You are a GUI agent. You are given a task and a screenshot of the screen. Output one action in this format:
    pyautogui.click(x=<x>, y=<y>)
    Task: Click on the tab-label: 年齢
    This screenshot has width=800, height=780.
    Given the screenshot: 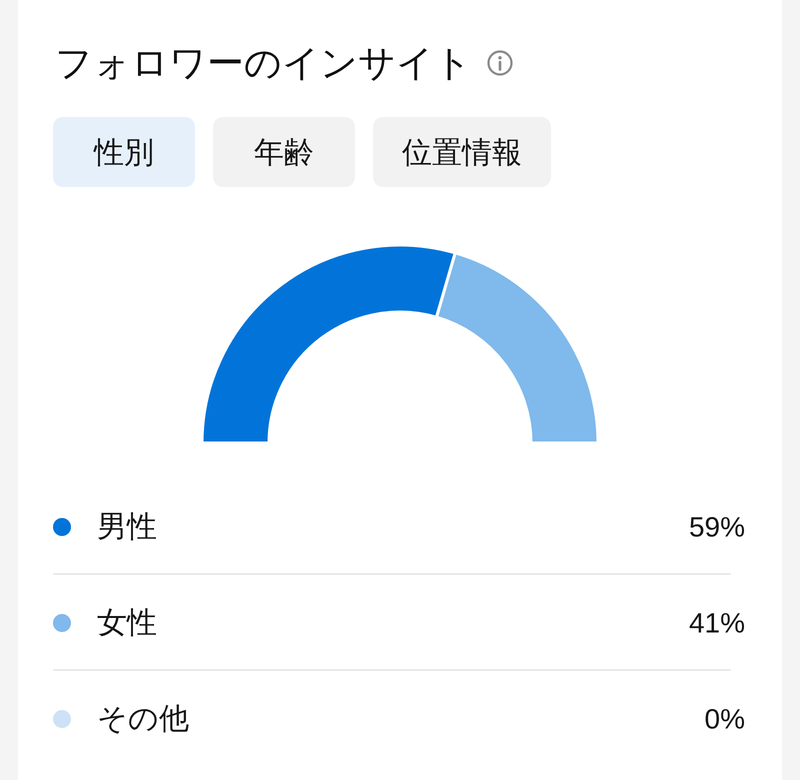 What is the action you would take?
    pyautogui.click(x=284, y=153)
    